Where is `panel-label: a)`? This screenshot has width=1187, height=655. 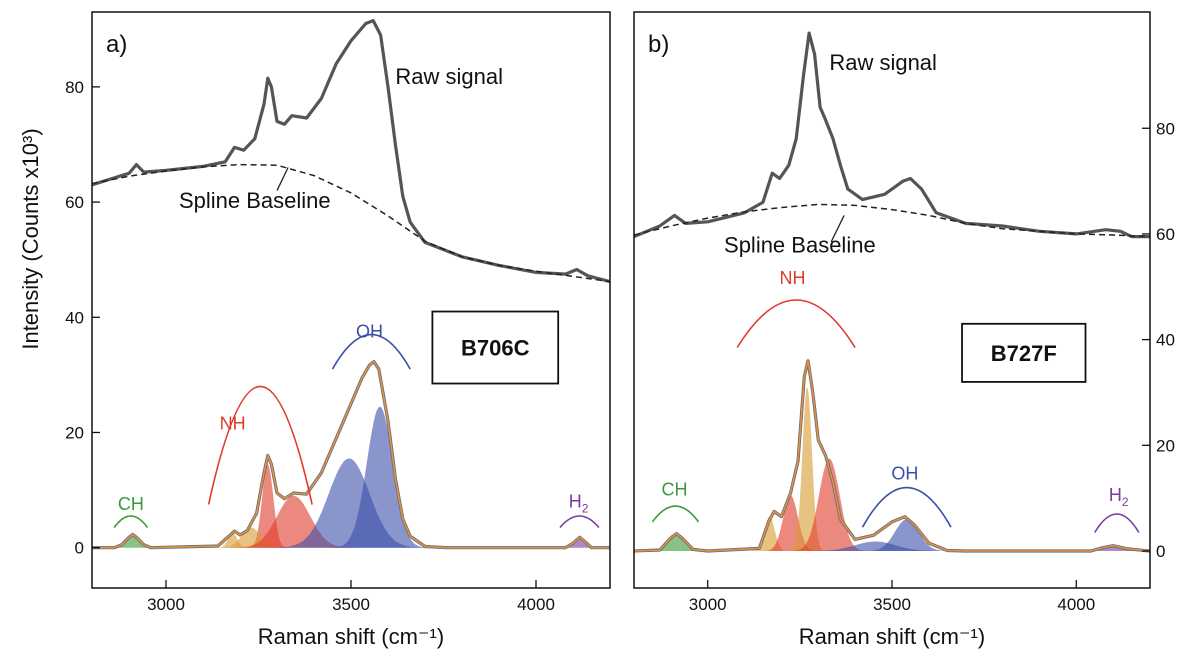 panel-label: a) is located at coordinates (116, 44).